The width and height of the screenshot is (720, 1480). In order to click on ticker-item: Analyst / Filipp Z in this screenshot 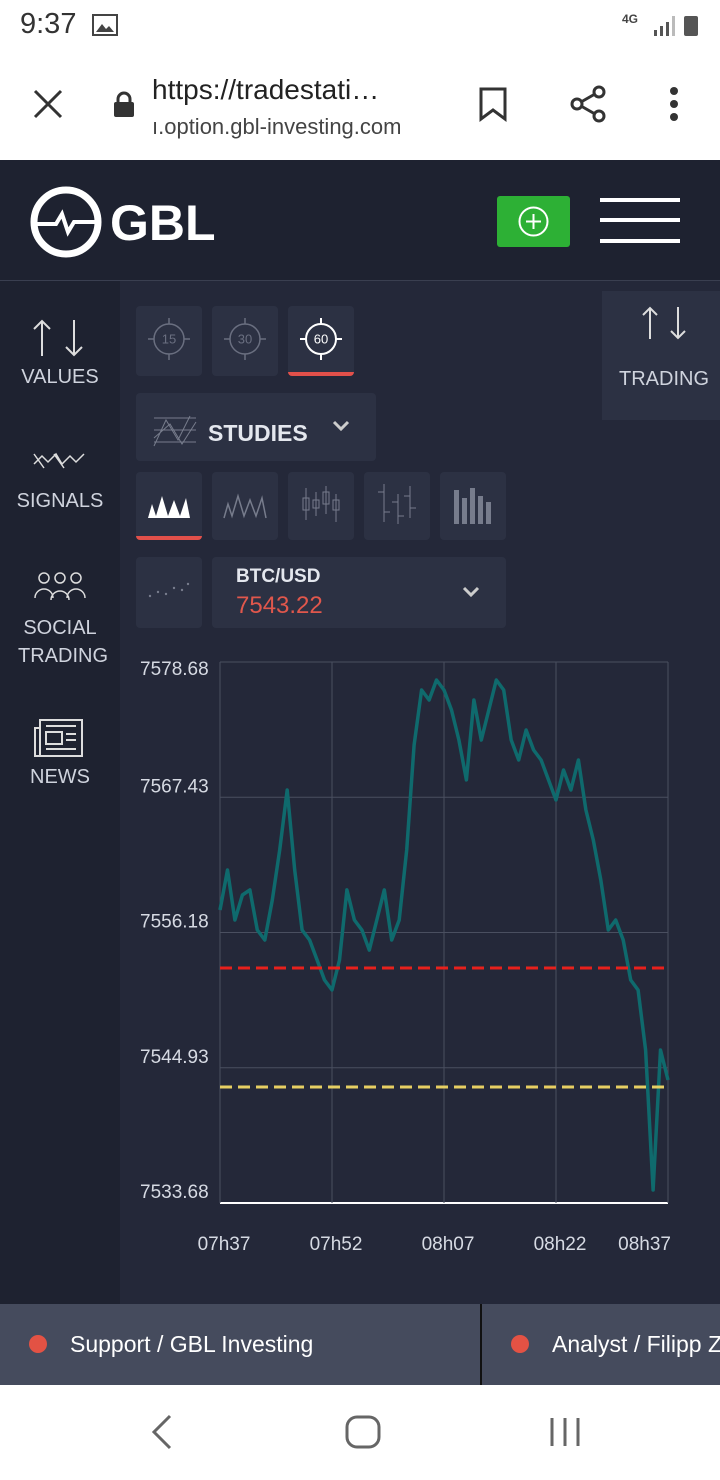, I will do `click(636, 1344)`.